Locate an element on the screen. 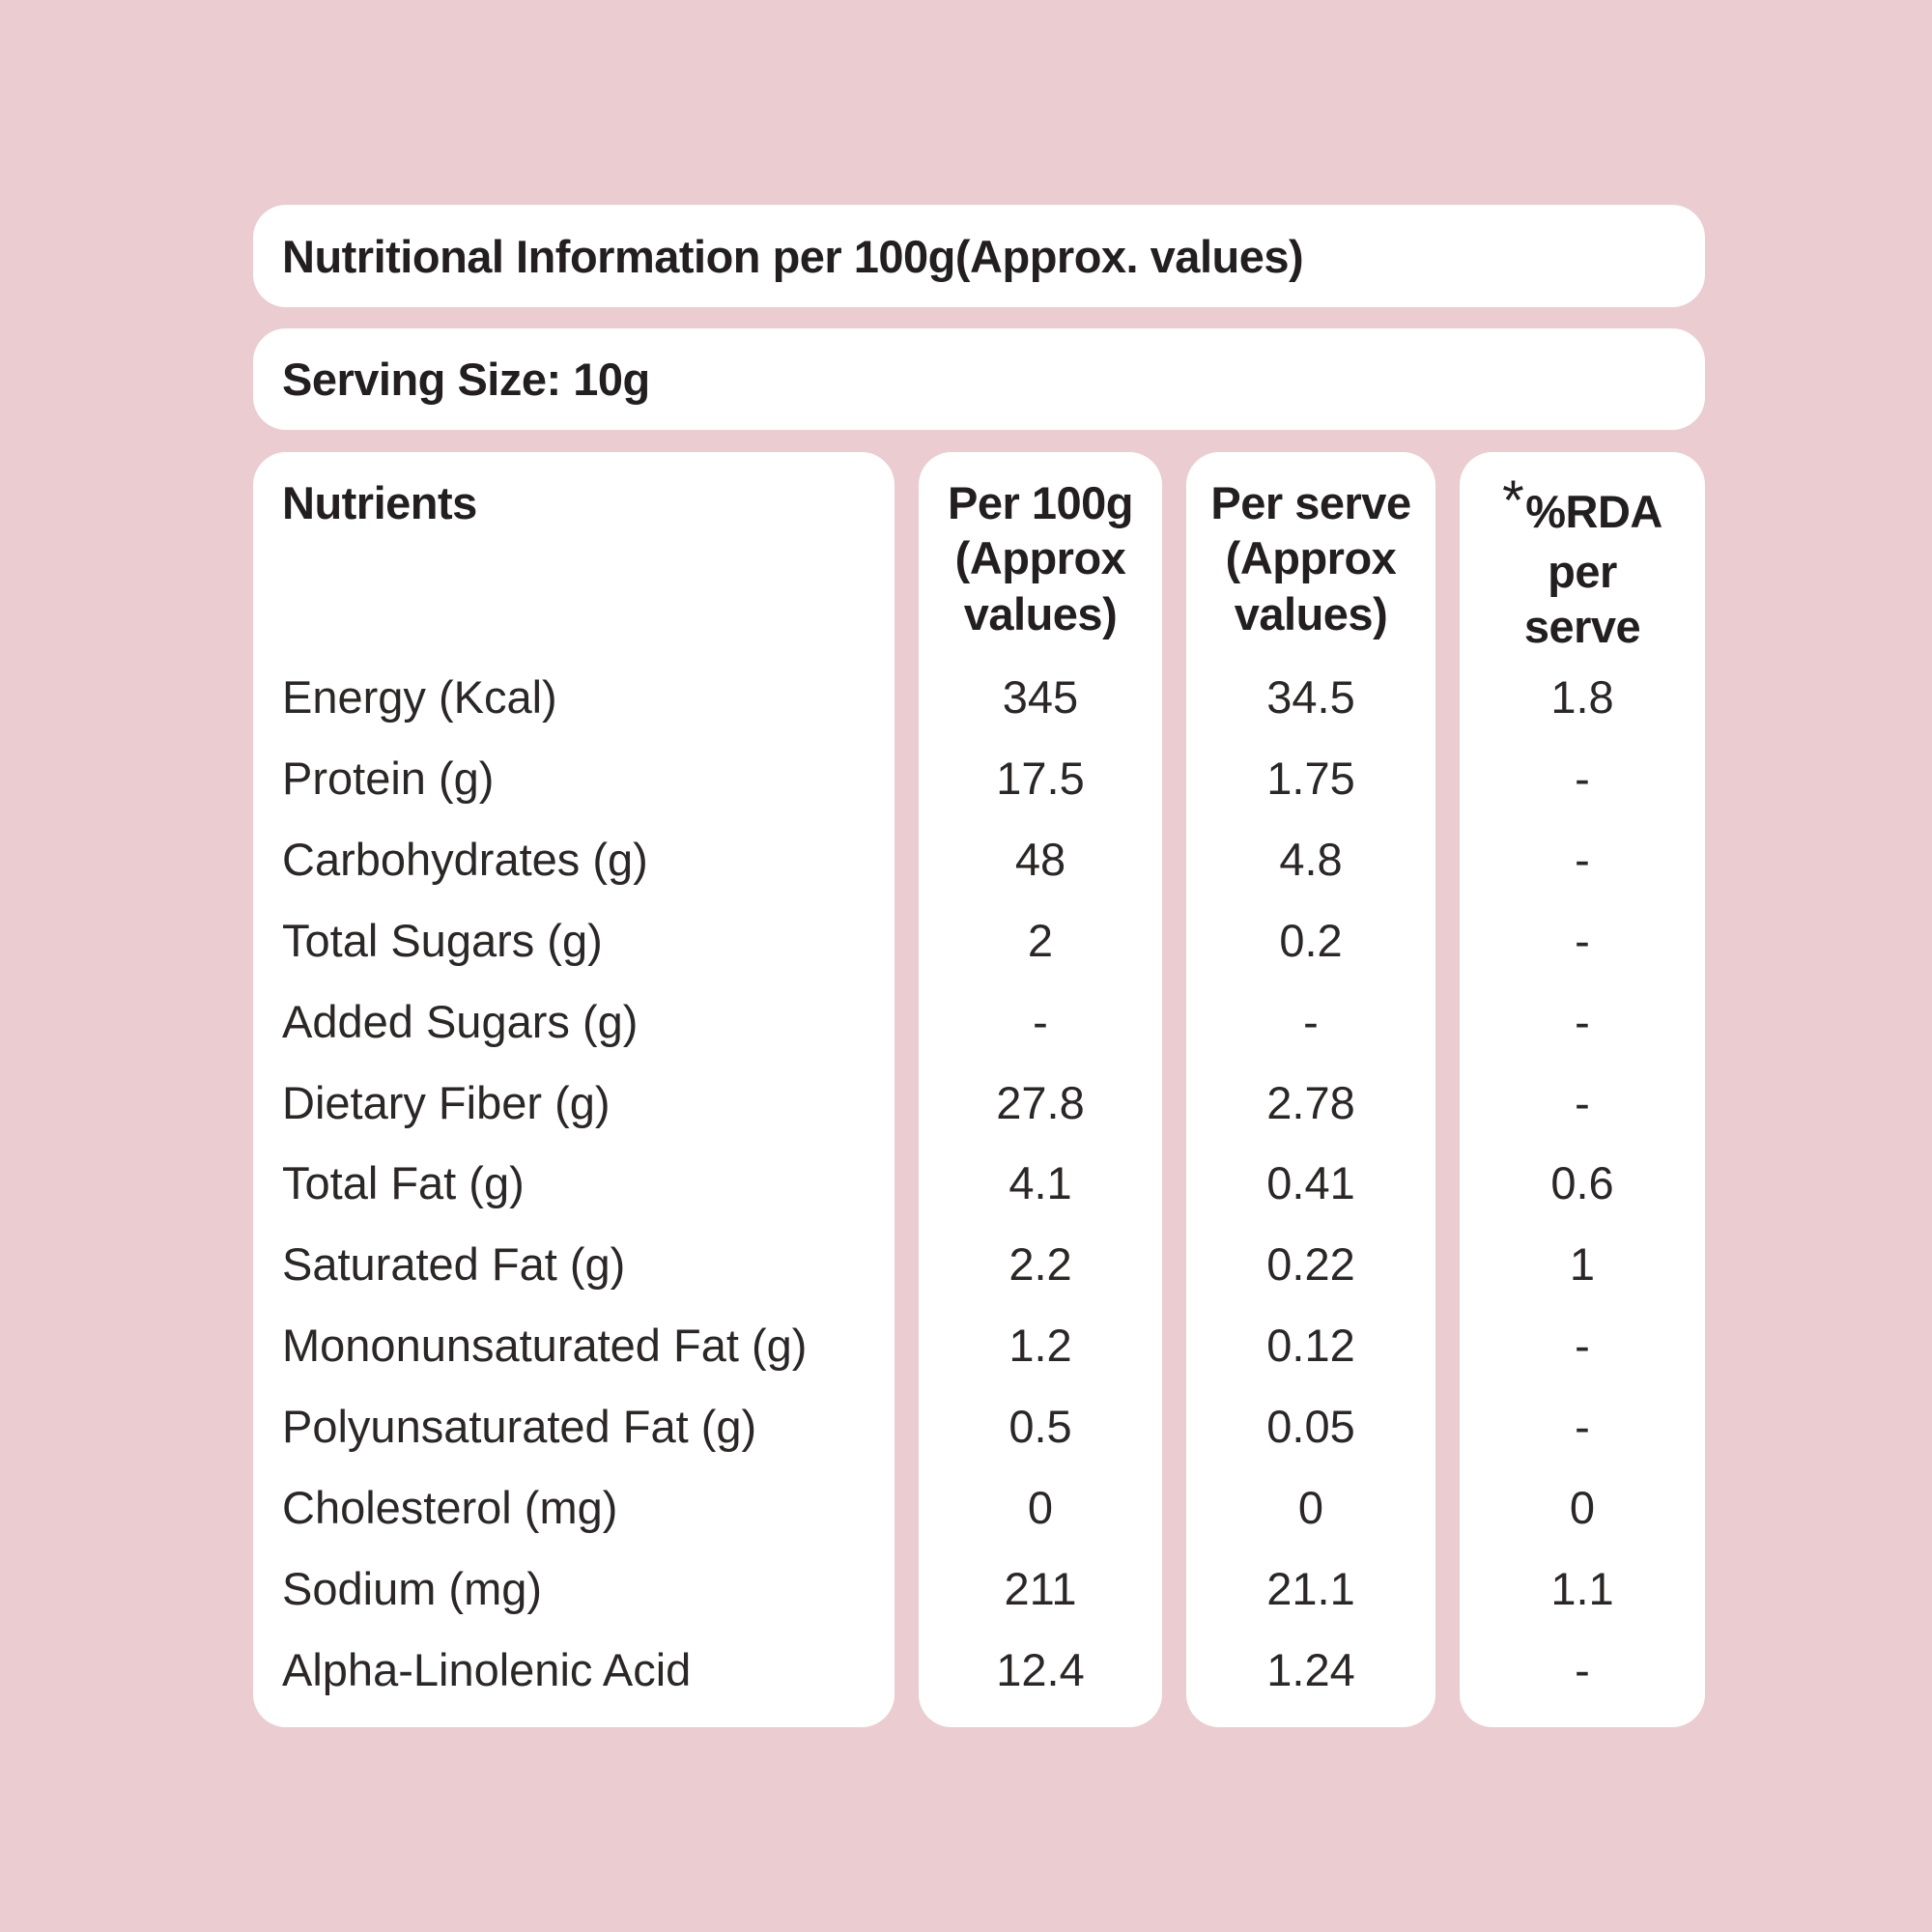 Image resolution: width=1932 pixels, height=1932 pixels. value-cell-per_serve: 34.5 is located at coordinates (1310, 697).